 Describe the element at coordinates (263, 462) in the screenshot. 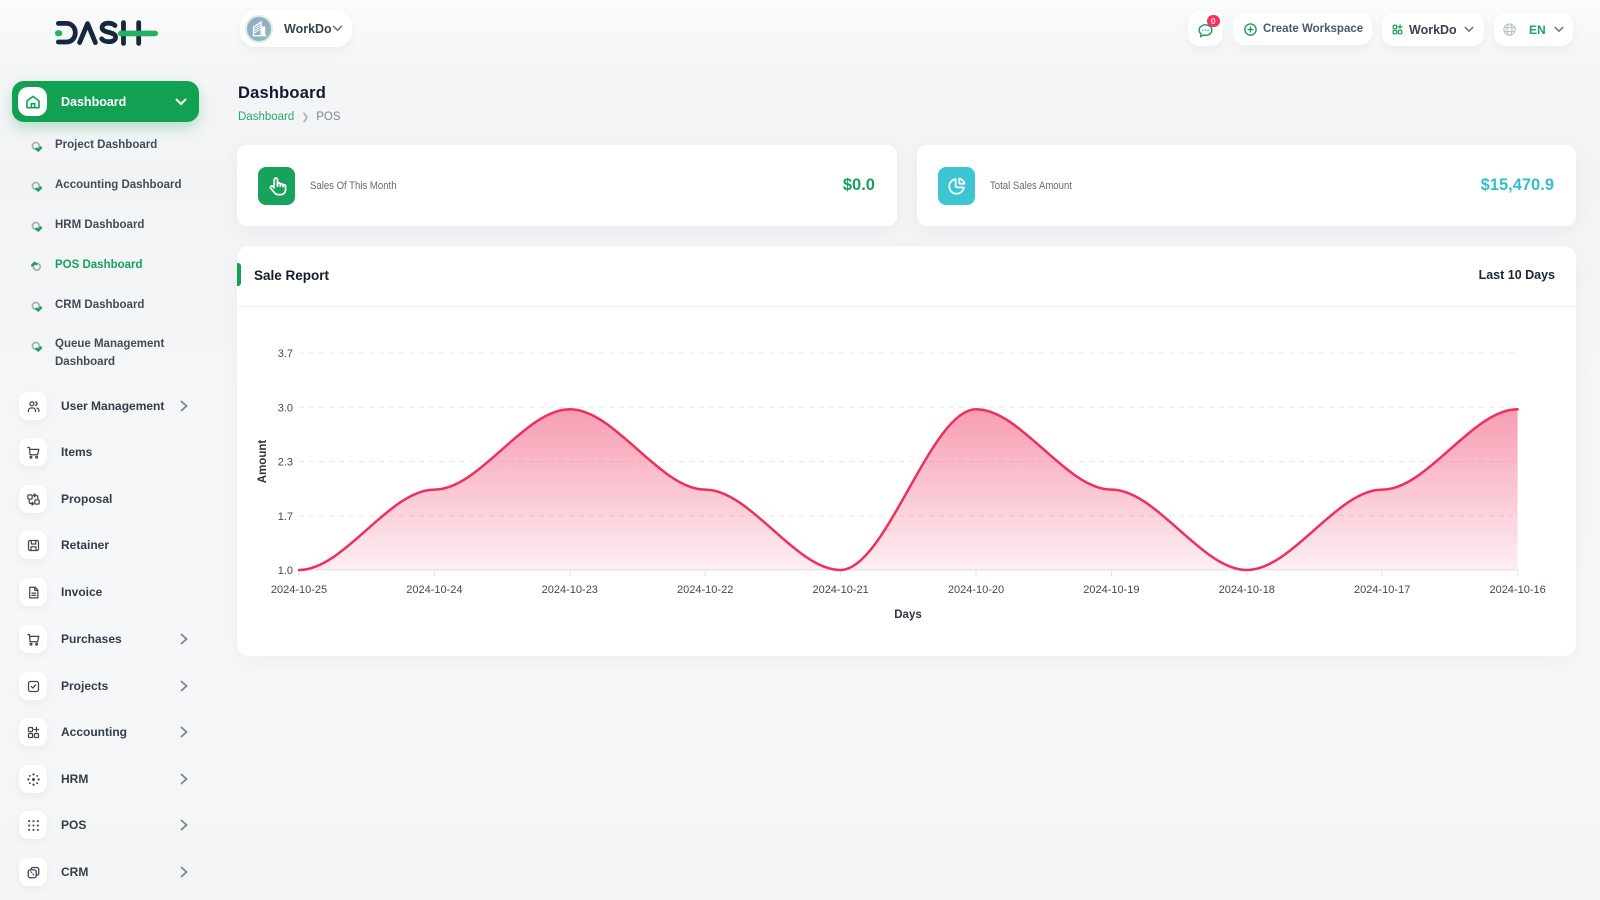

I see `svg-text: Amount` at that location.